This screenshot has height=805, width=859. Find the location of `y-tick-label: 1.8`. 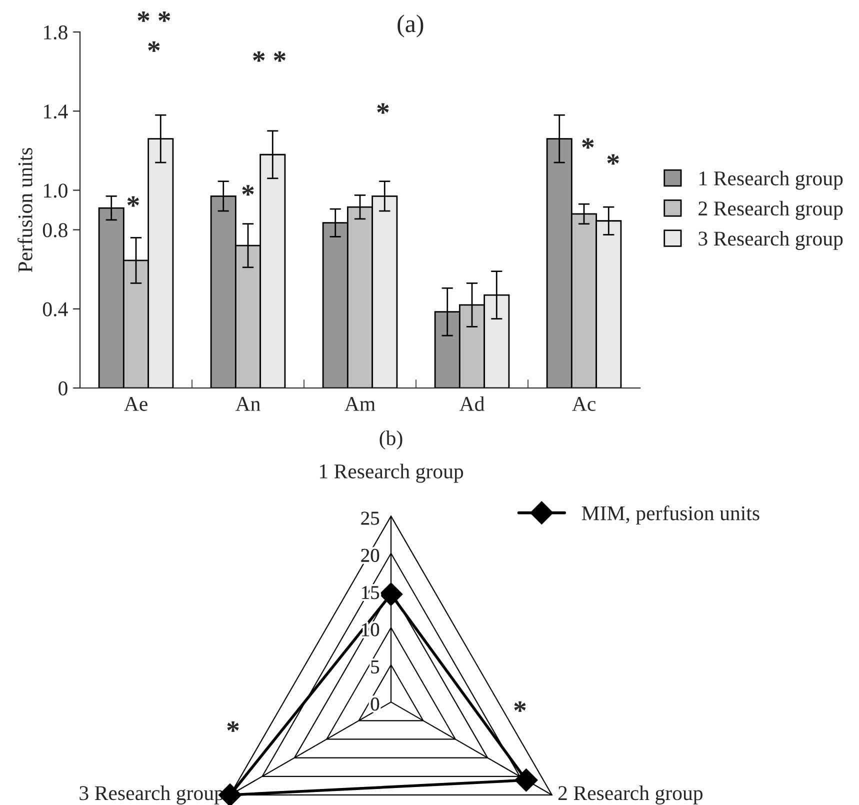

y-tick-label: 1.8 is located at coordinates (56, 32).